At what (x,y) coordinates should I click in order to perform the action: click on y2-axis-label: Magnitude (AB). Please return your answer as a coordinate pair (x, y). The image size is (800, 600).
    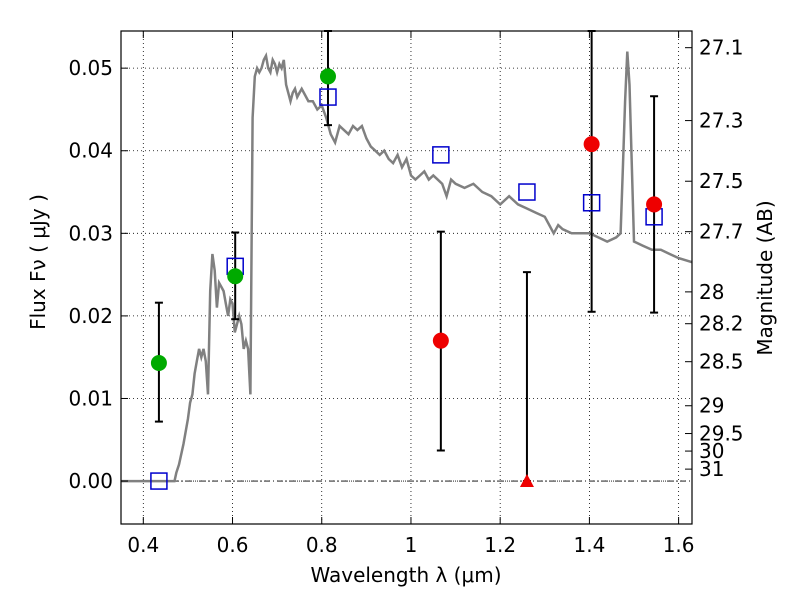
    Looking at the image, I should click on (765, 277).